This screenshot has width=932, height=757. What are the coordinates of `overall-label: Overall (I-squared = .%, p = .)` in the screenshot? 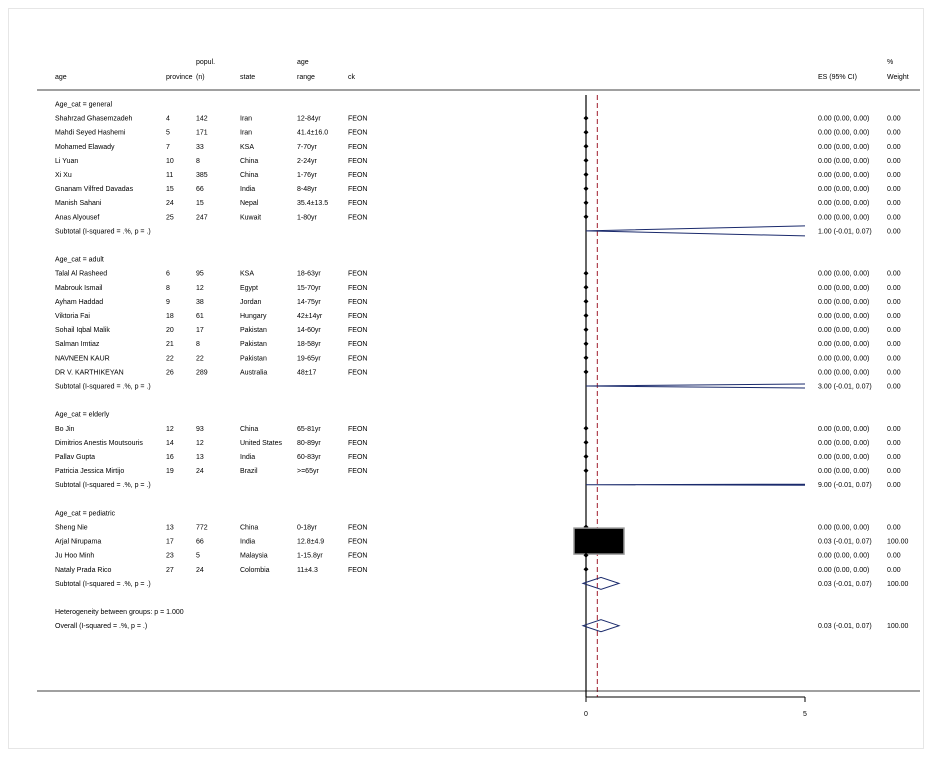 It's located at (101, 626).